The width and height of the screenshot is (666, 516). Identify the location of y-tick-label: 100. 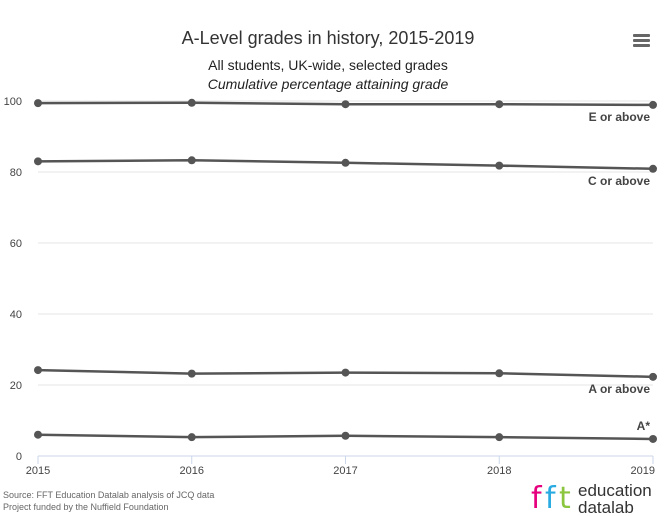
(13, 102).